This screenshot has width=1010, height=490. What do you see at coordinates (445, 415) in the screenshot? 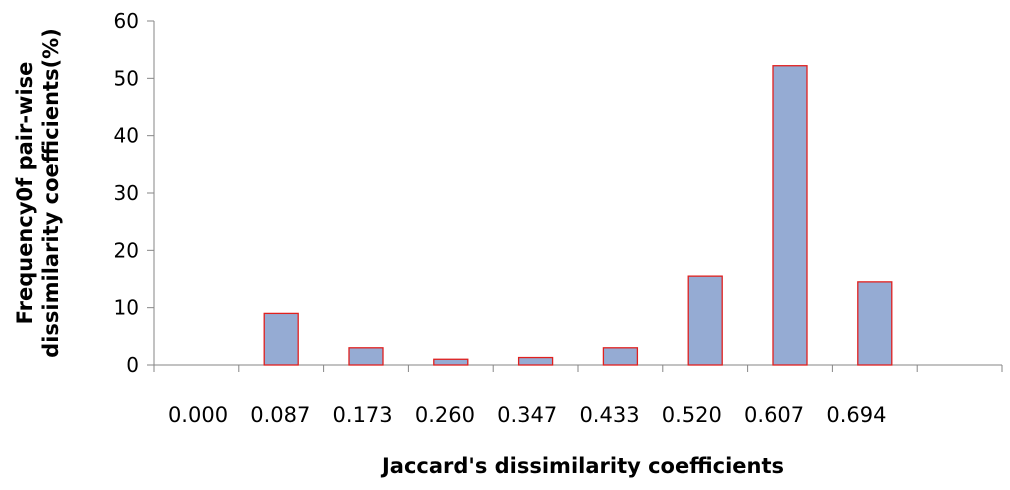
I see `x-tick-label: 0.260` at bounding box center [445, 415].